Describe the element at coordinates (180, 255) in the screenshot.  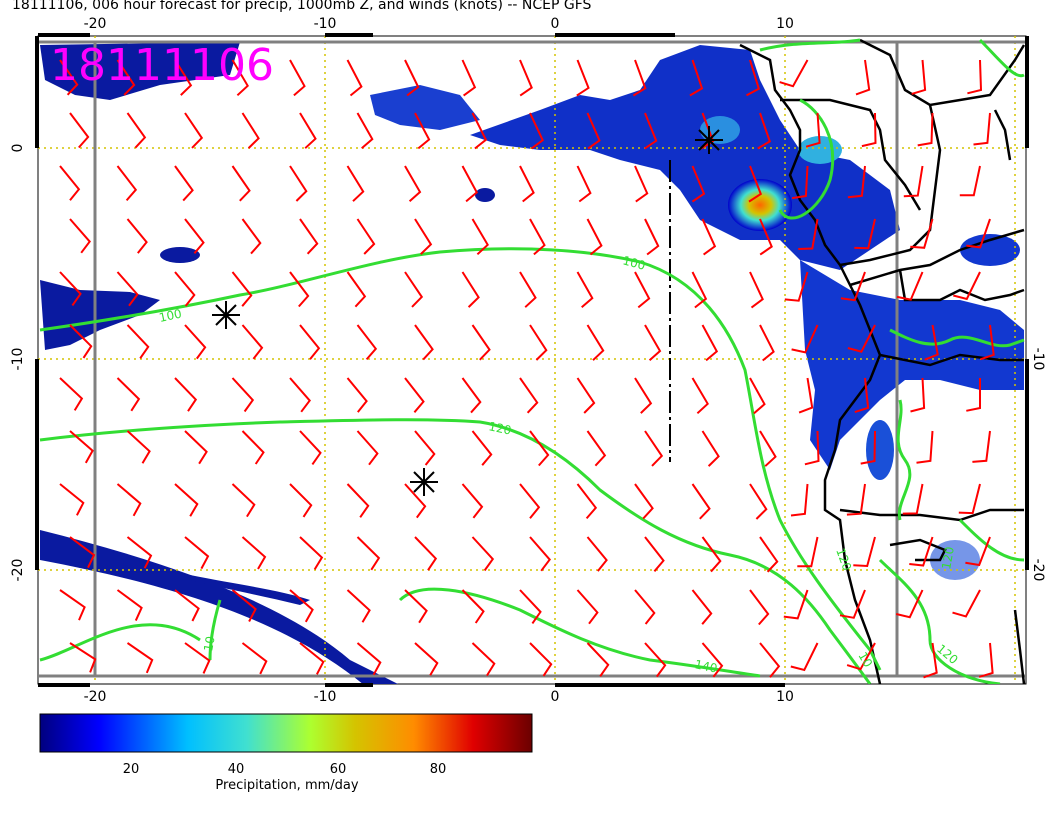
I see `precip-blob-a` at that location.